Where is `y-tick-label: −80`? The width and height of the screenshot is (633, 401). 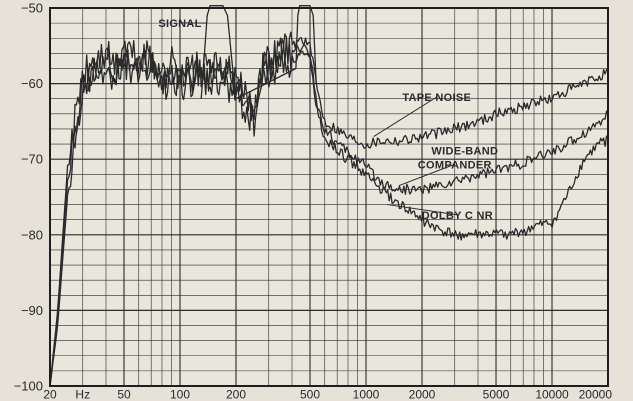
y-tick-label: −80 is located at coordinates (32, 234).